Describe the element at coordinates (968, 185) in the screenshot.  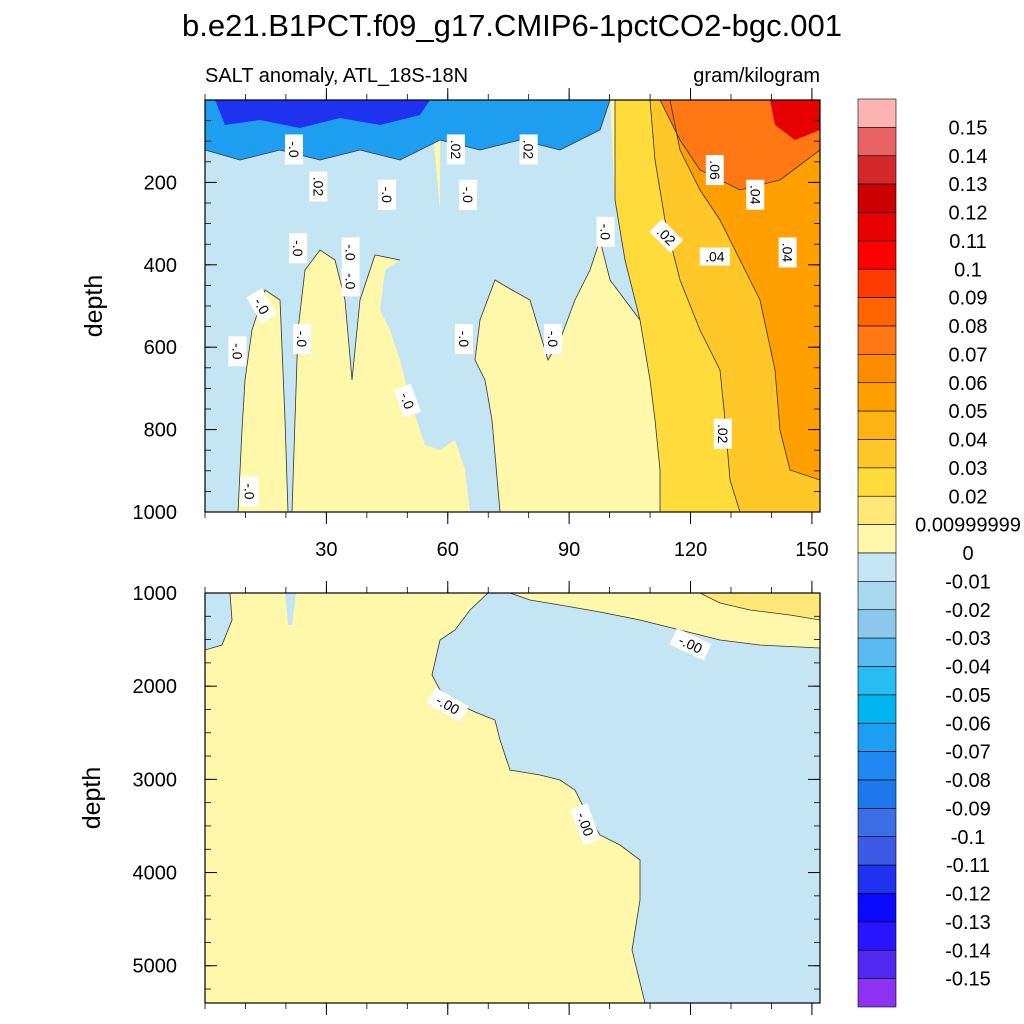
I see `colorbar-level-label: 0.13` at that location.